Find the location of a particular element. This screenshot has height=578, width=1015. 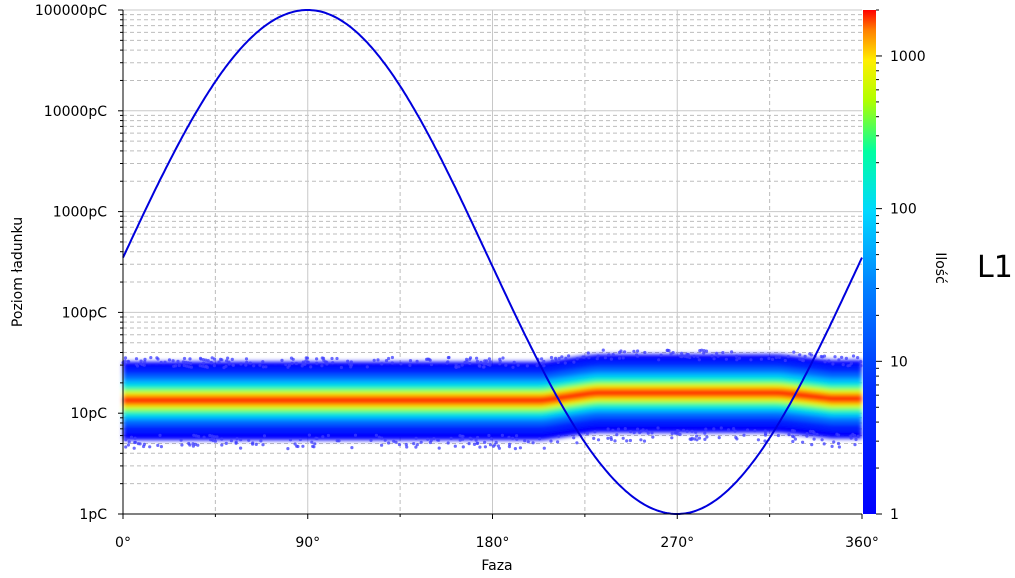

density-band is located at coordinates (492, 397).